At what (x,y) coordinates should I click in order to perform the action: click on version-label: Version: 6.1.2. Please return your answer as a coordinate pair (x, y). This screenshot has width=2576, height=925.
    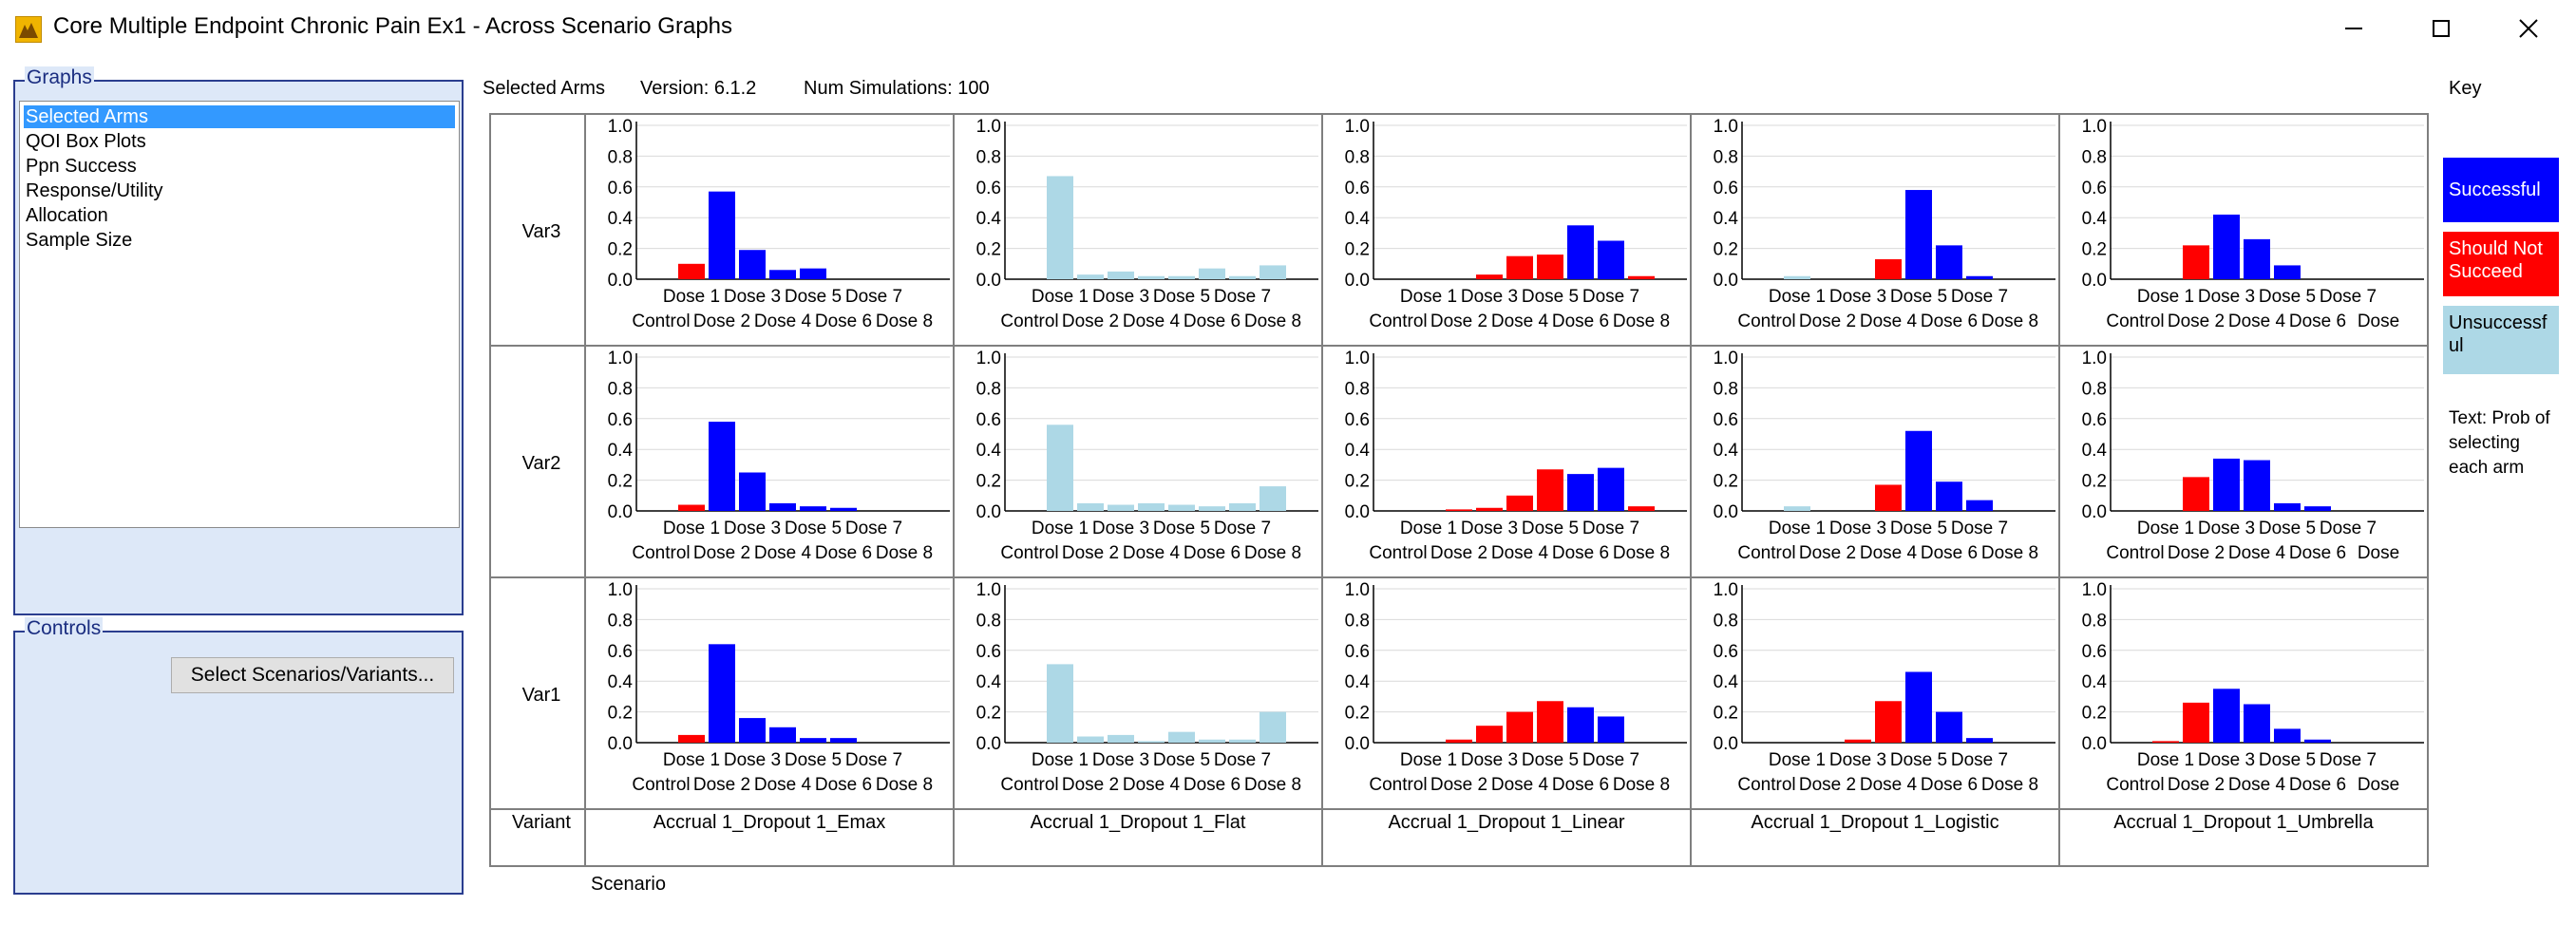
    Looking at the image, I should click on (698, 88).